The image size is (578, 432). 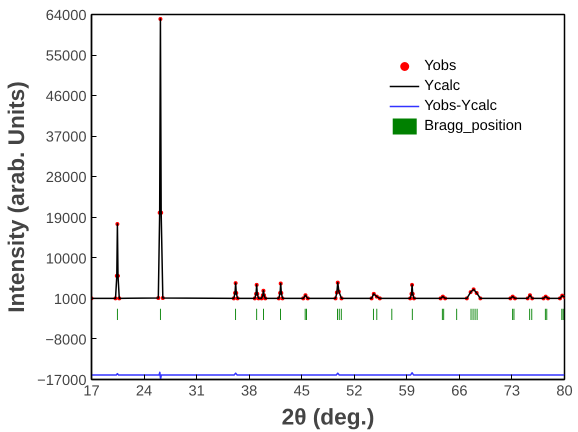 I want to click on x-tick-label: 66, so click(x=459, y=392).